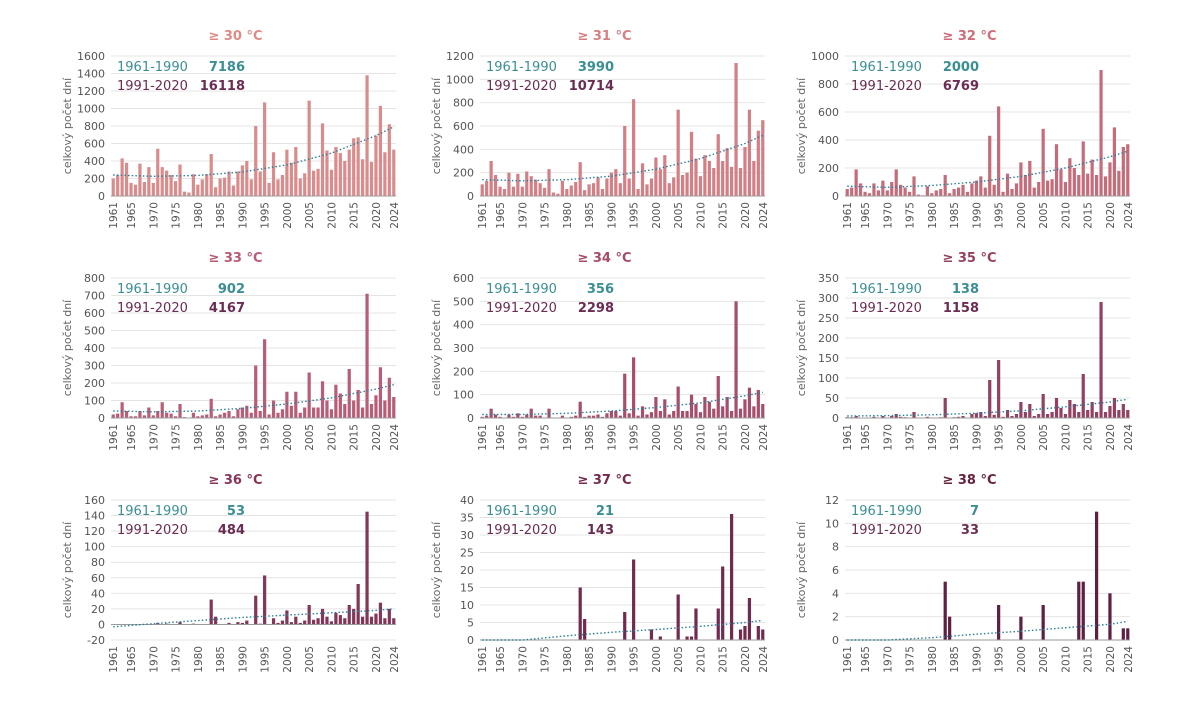 Image resolution: width=1200 pixels, height=711 pixels. I want to click on period-label-1961-1990: 1961-1990, so click(152, 511).